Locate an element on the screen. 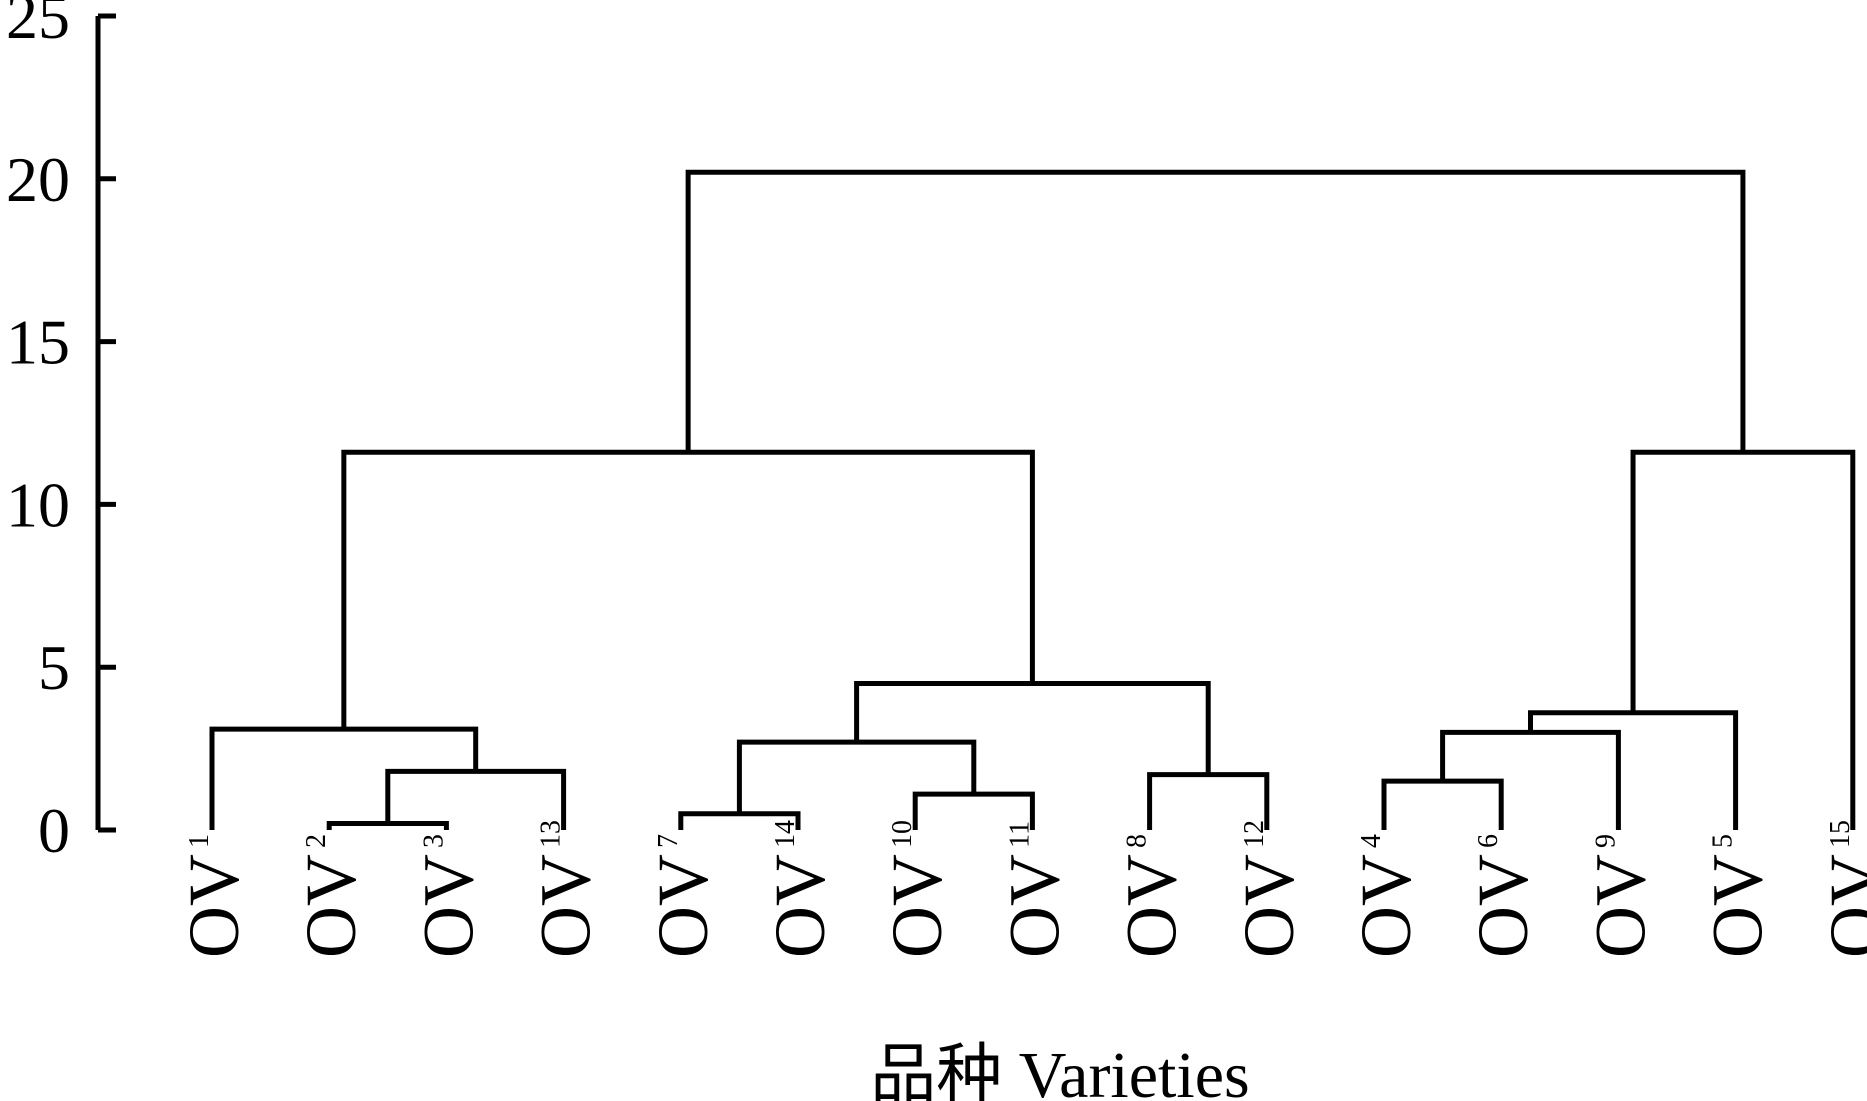  leaf-label: OV 6 is located at coordinates (1503, 896).